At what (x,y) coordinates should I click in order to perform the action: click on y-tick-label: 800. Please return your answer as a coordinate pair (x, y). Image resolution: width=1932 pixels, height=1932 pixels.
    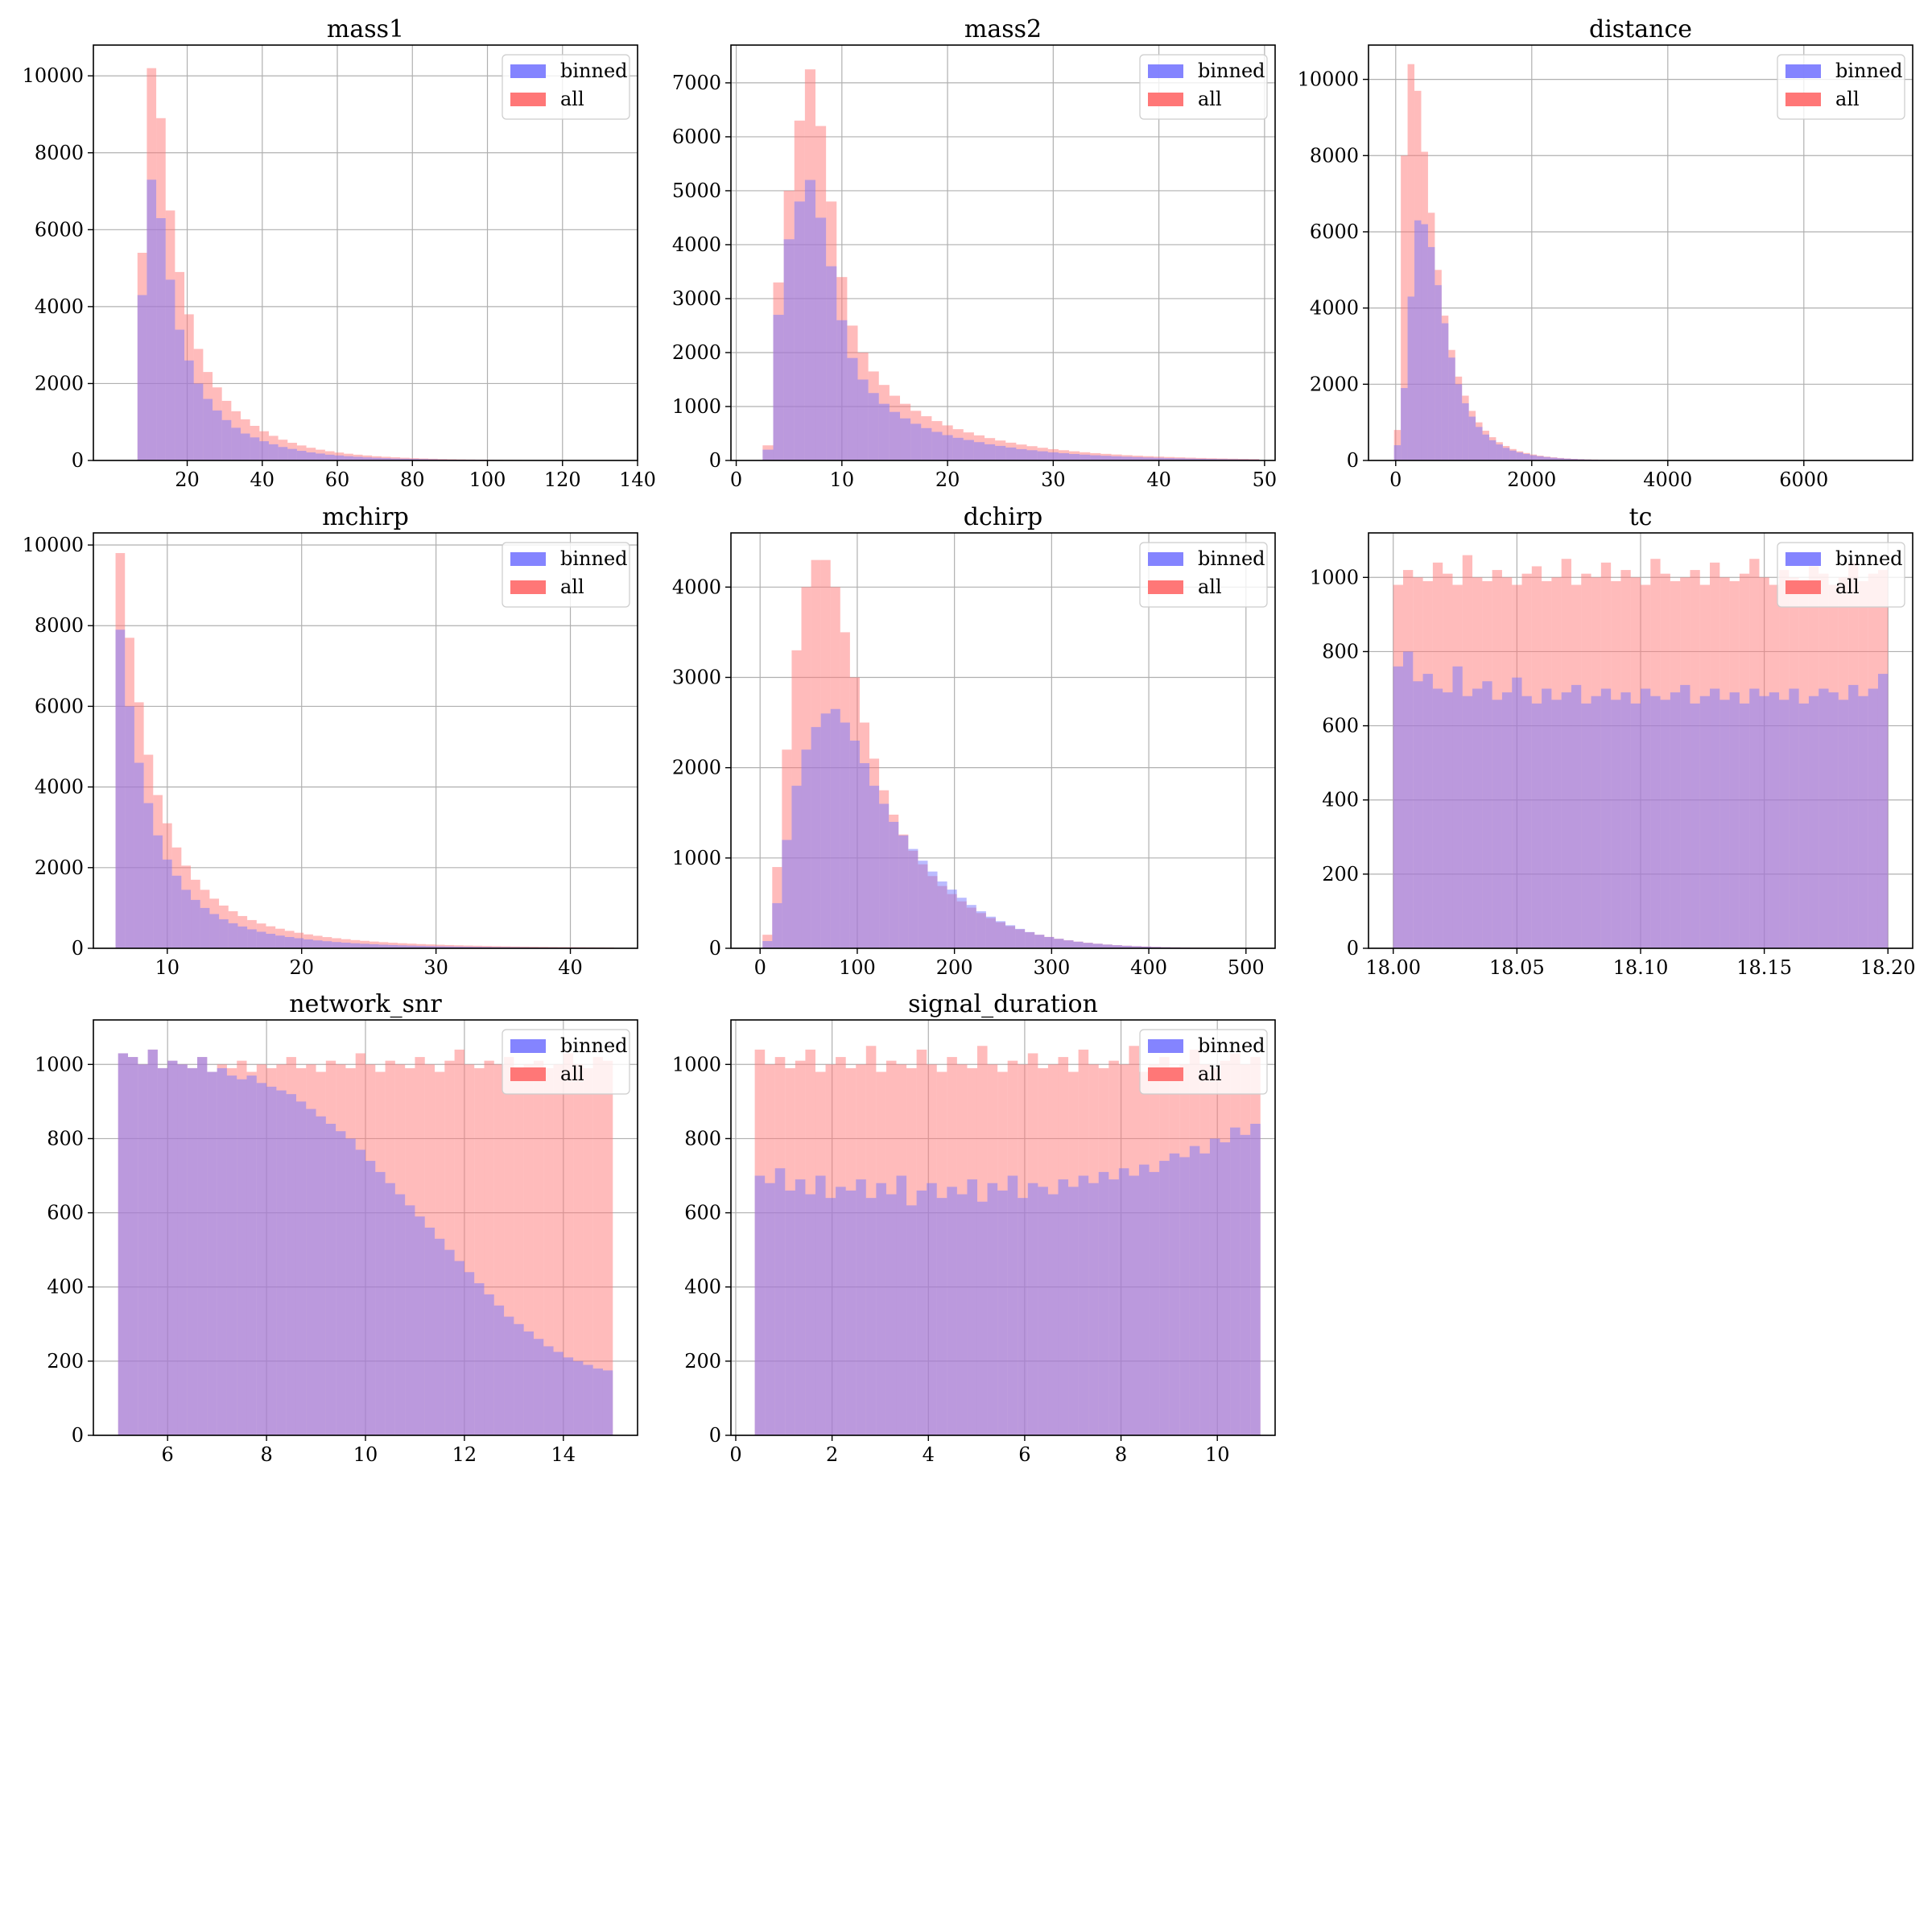
    Looking at the image, I should click on (65, 1138).